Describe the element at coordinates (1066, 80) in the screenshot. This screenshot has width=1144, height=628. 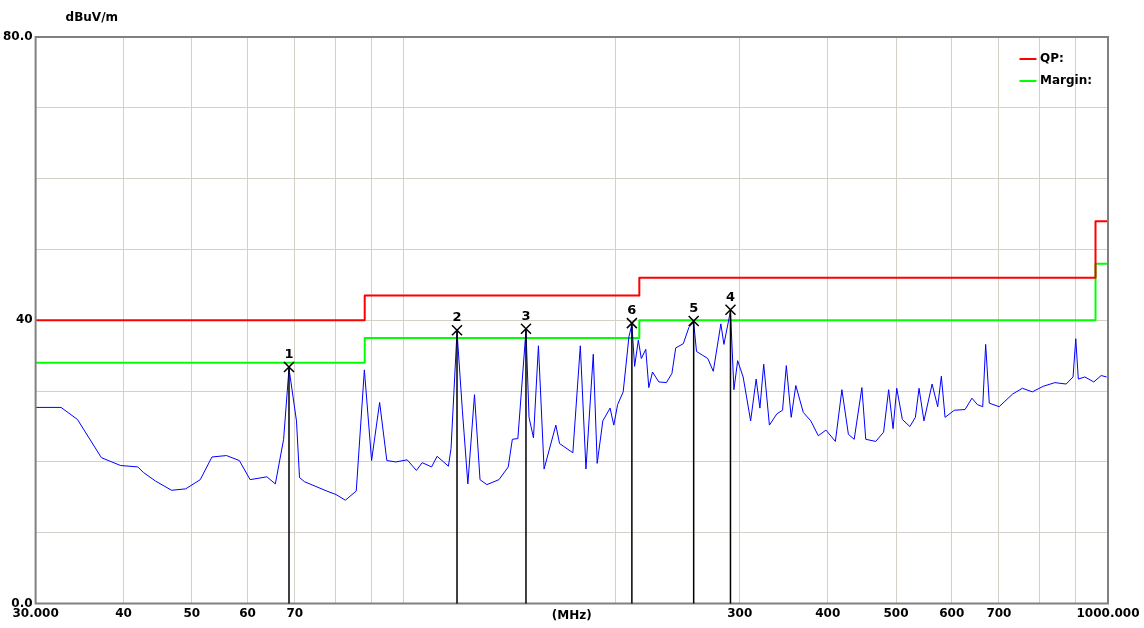
I see `legend-label: Margin:` at that location.